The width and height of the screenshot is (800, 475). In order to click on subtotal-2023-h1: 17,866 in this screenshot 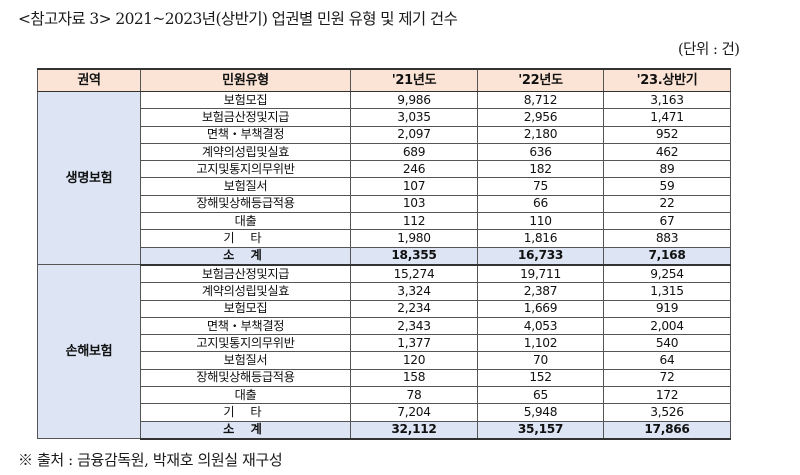, I will do `click(667, 430)`.